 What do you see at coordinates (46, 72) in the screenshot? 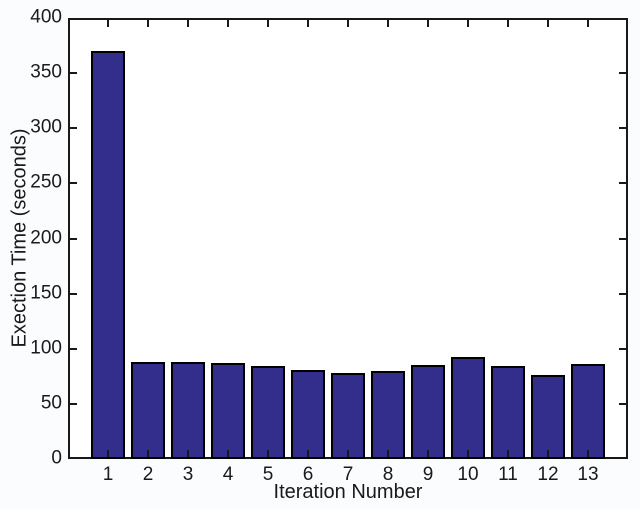
I see `y-tick-label-350: 350` at bounding box center [46, 72].